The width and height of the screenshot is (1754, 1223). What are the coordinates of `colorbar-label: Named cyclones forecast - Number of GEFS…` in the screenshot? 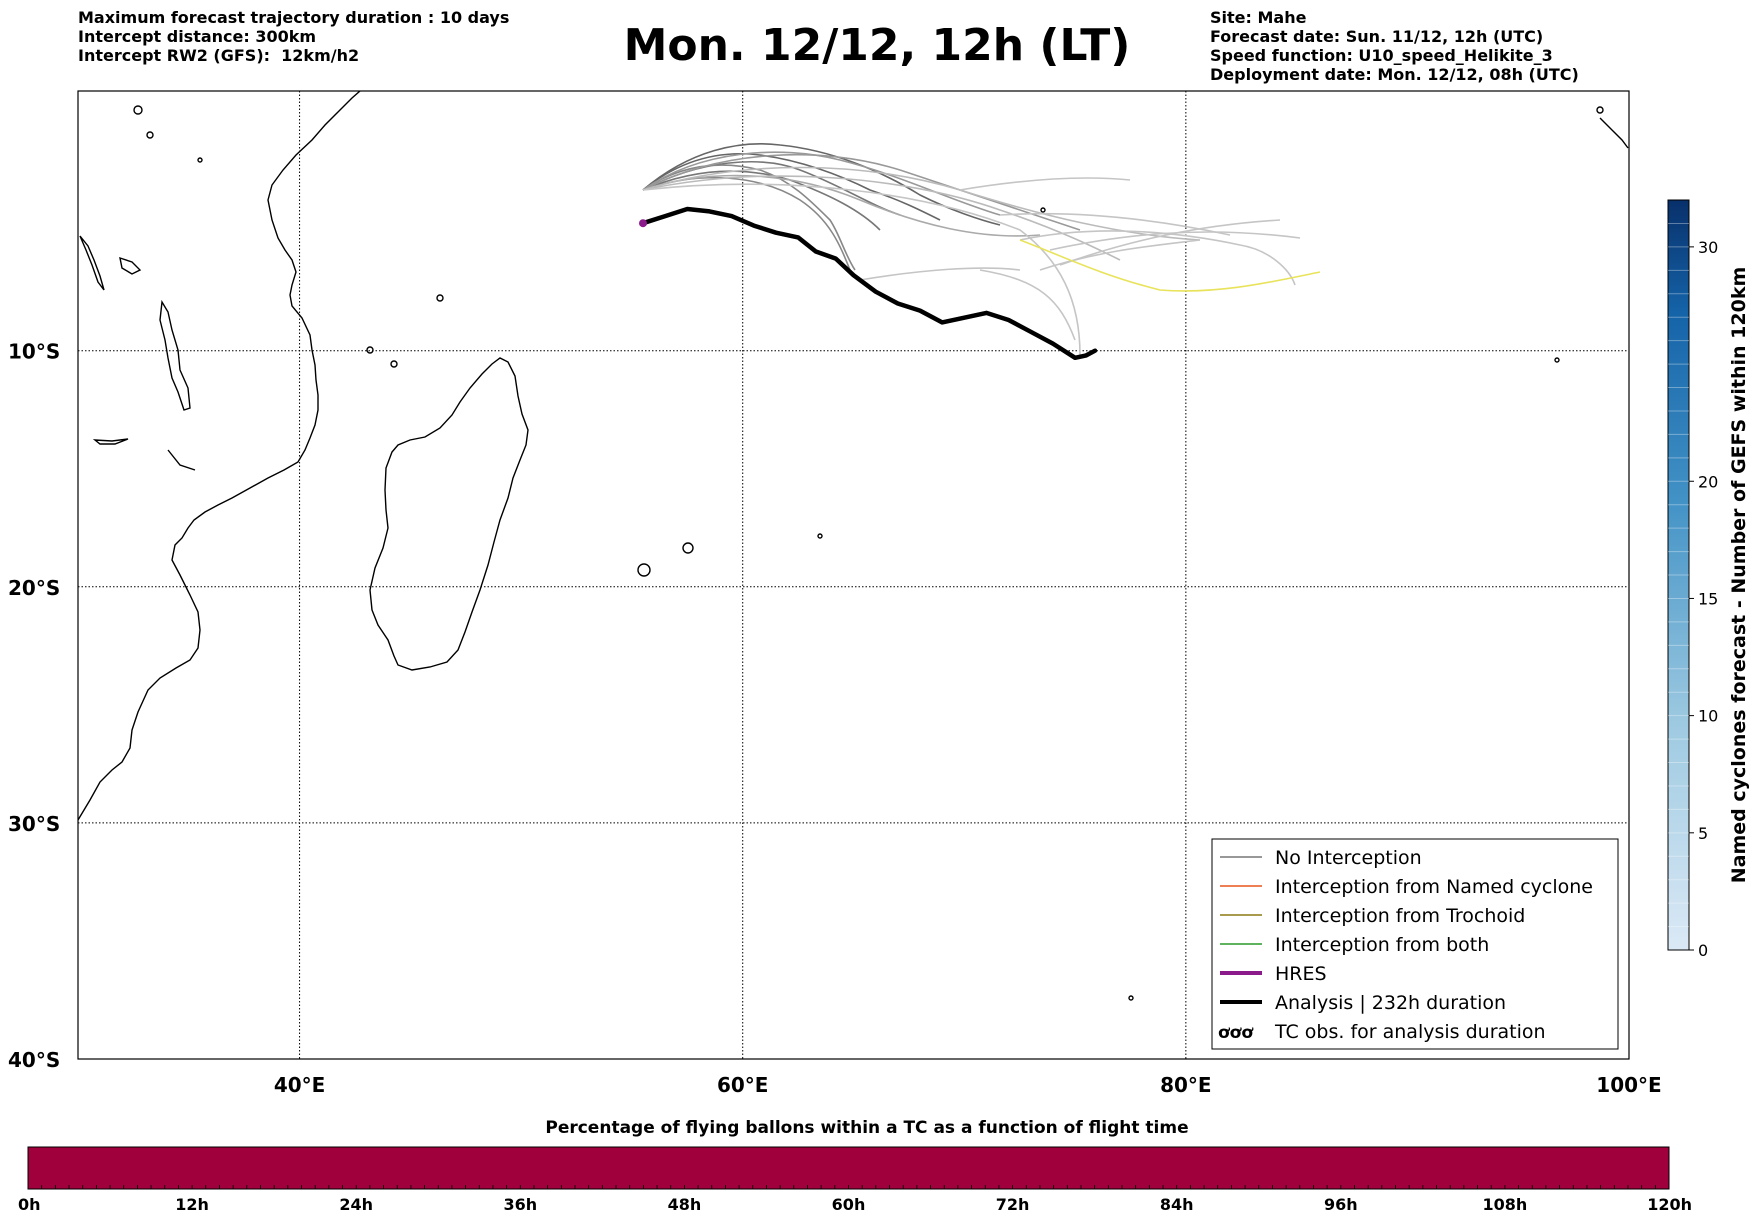 It's located at (1739, 575).